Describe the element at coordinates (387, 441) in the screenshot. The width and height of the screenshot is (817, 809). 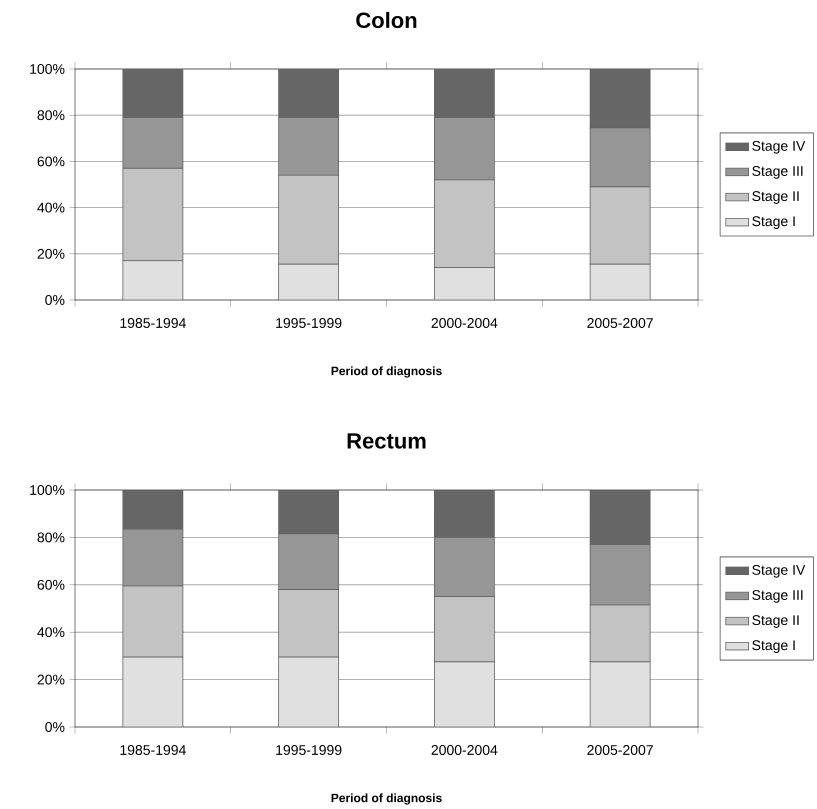
I see `chart-title: Rectum` at that location.